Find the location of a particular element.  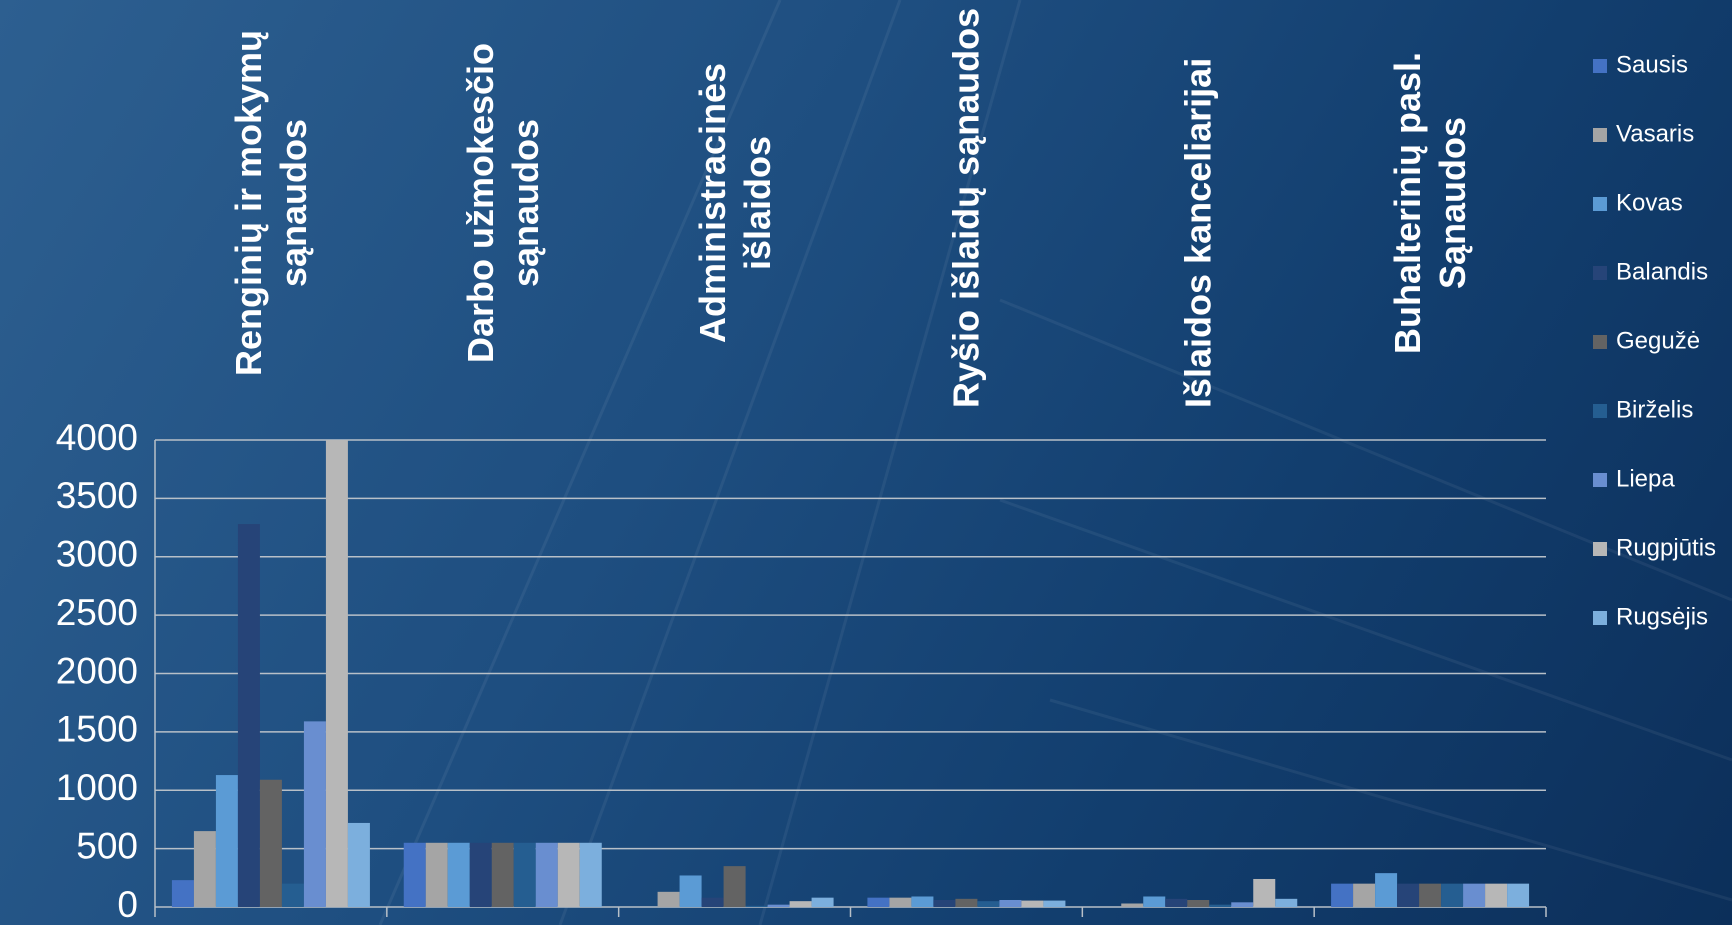

legend-label: Liepa is located at coordinates (1645, 478).